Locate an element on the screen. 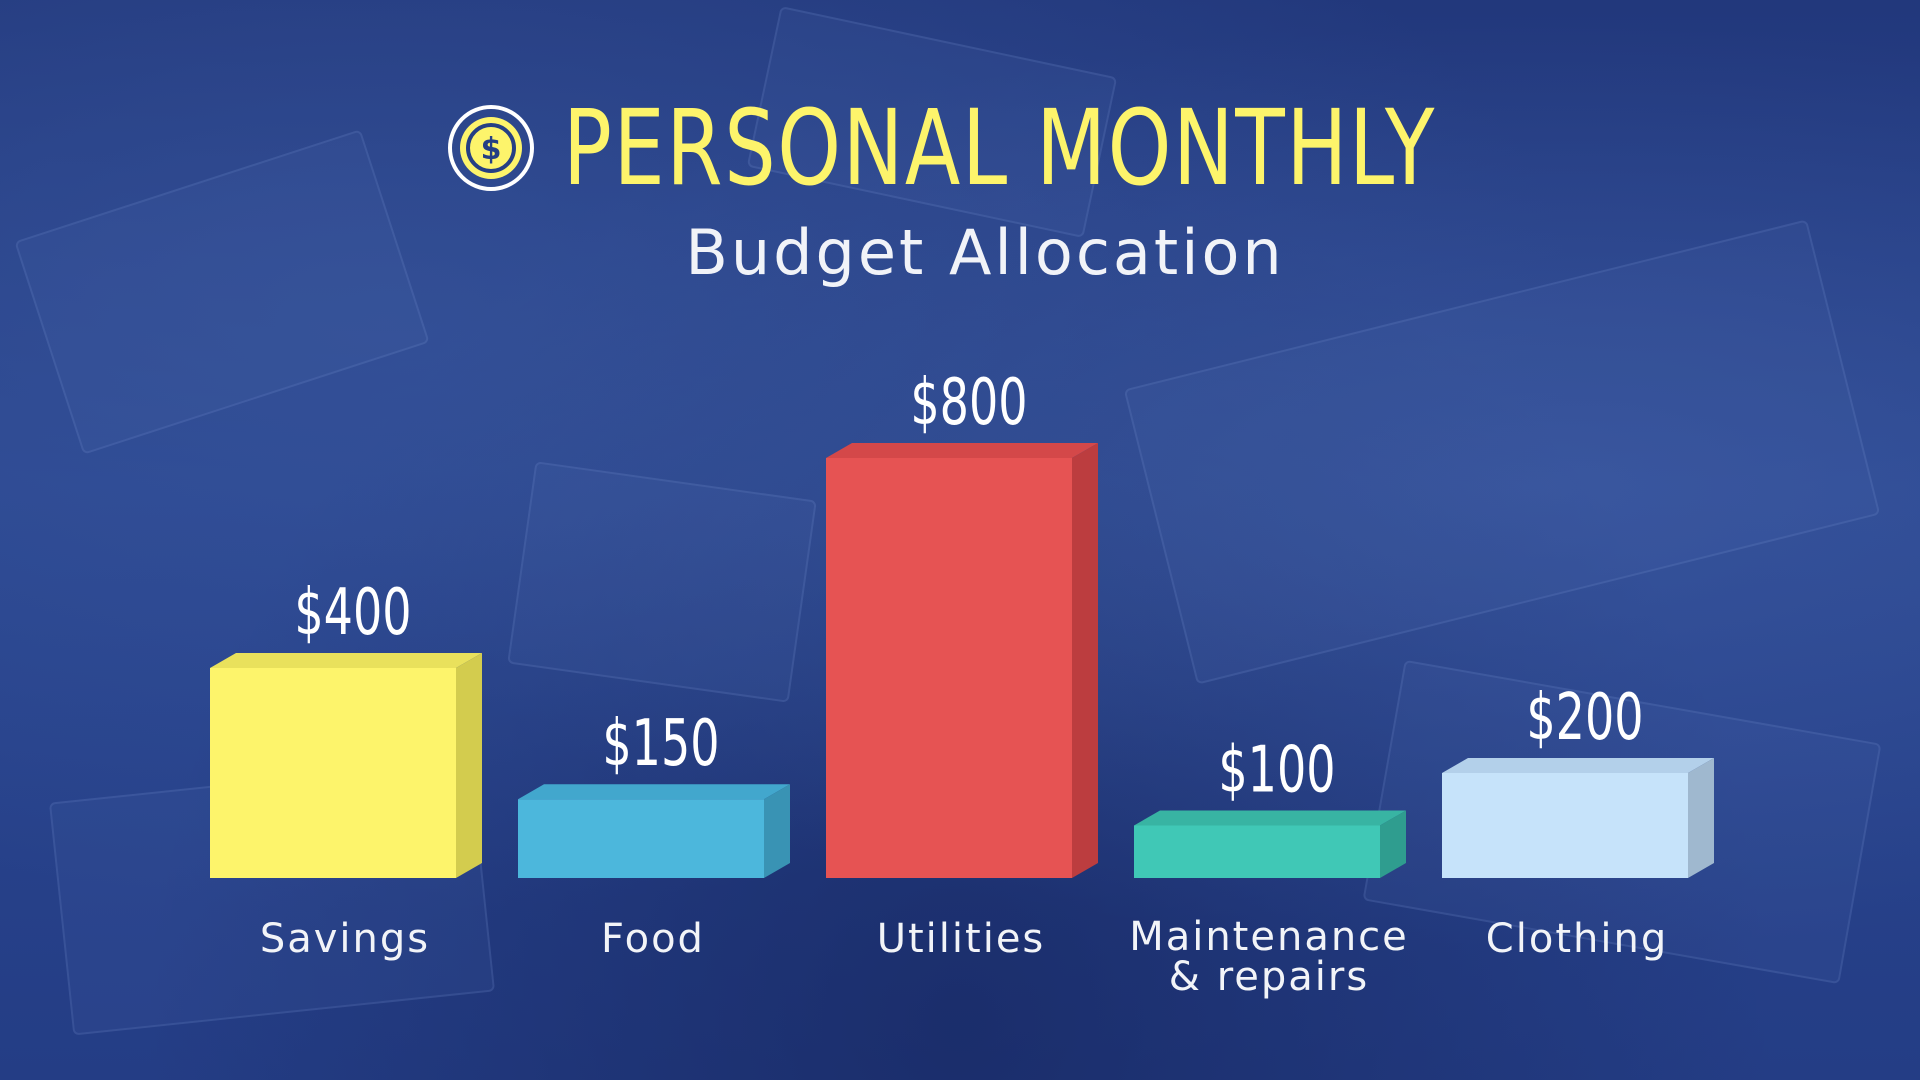 This screenshot has height=1080, width=1920. chart-subtitle: Budget Allocation is located at coordinates (985, 252).